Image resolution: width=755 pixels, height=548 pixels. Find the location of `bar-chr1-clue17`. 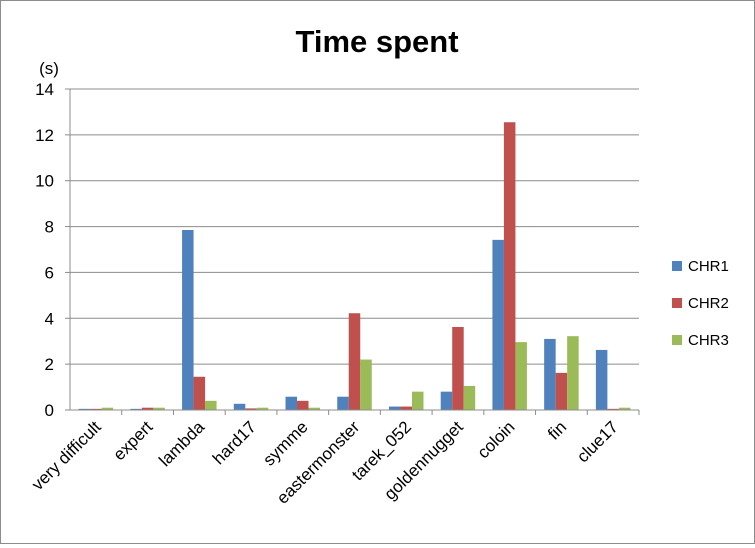

bar-chr1-clue17 is located at coordinates (601, 379).